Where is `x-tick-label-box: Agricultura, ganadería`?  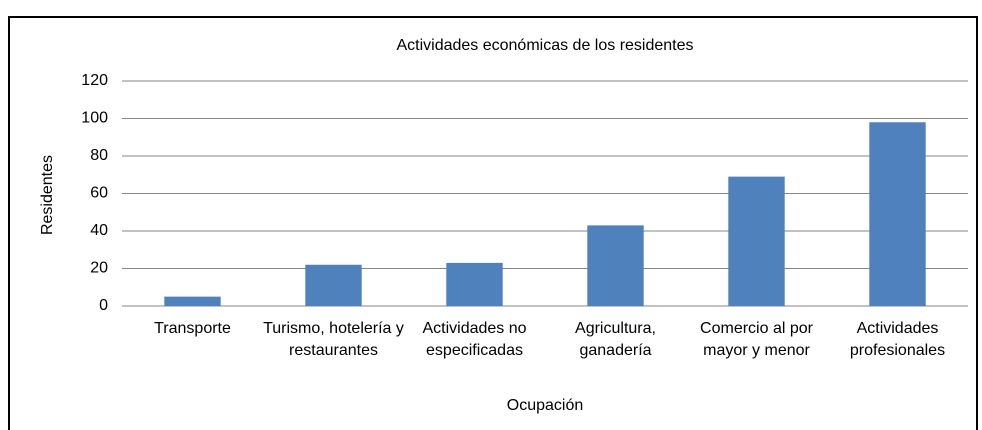 x-tick-label-box: Agricultura, ganadería is located at coordinates (615, 339).